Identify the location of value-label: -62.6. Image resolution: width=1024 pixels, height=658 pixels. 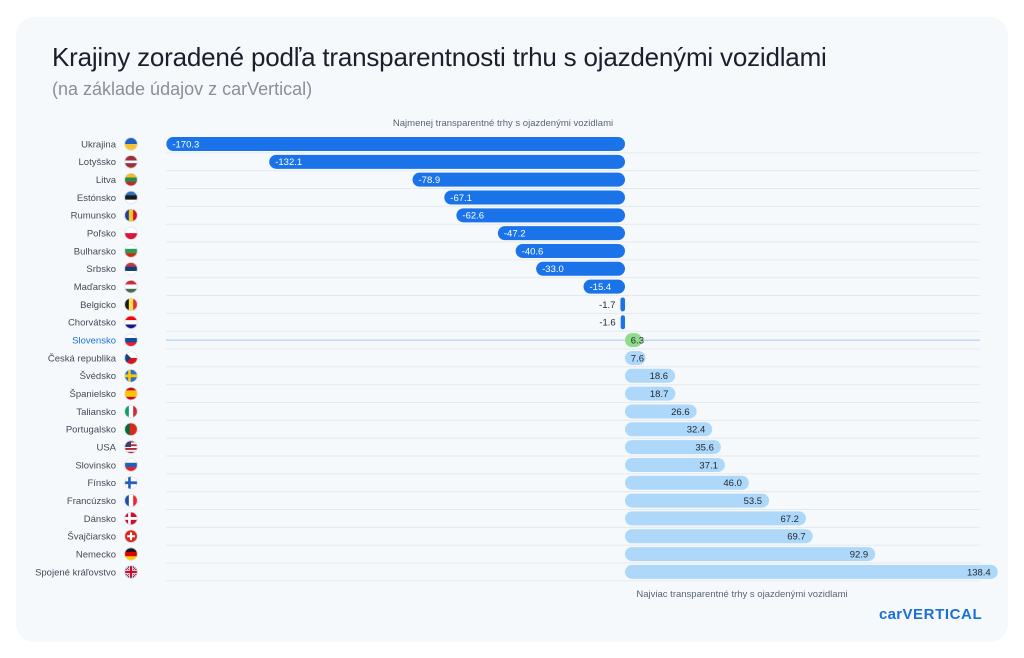
(473, 216).